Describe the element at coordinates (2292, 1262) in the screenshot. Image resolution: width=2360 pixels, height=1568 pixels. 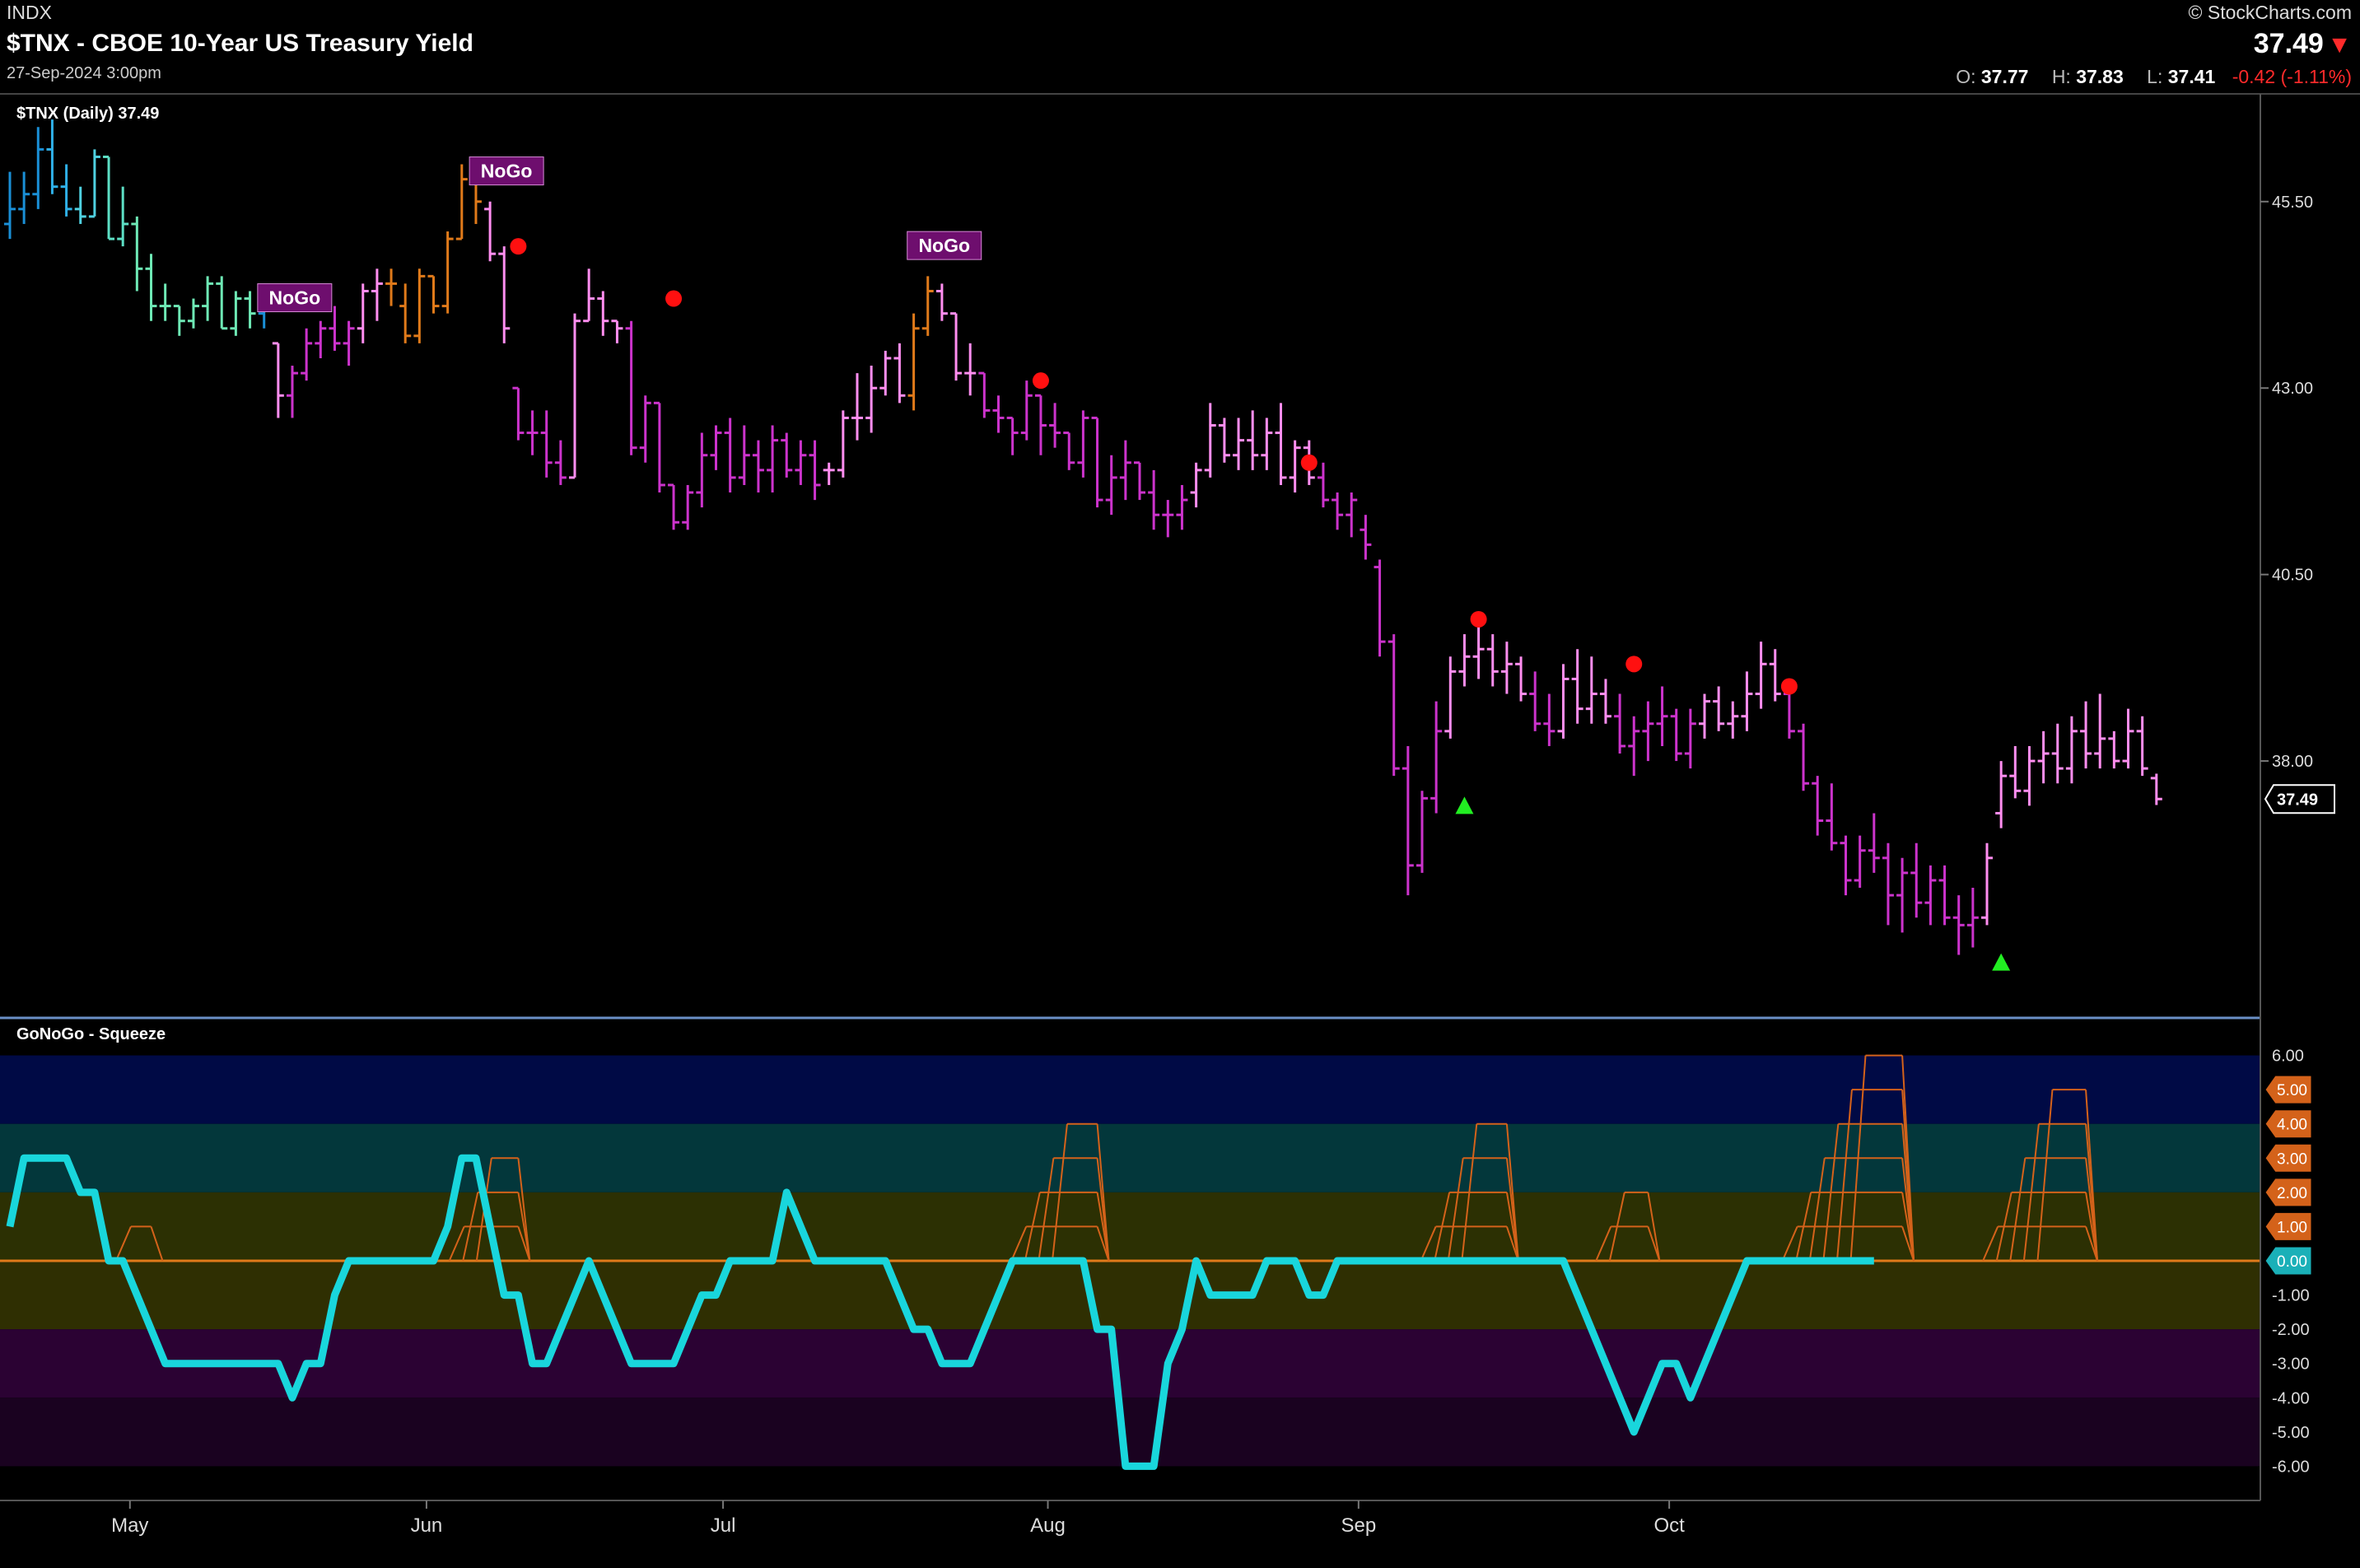
I see `osc-value-tag-label: 0.00` at that location.